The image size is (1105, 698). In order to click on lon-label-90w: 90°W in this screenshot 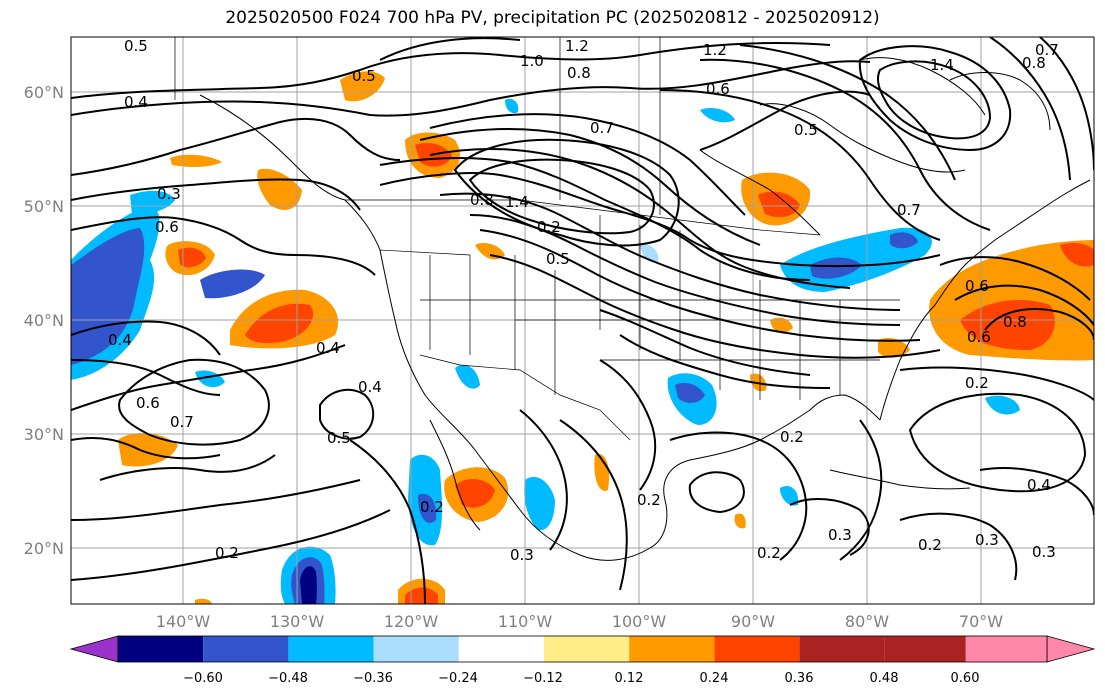, I will do `click(753, 621)`.